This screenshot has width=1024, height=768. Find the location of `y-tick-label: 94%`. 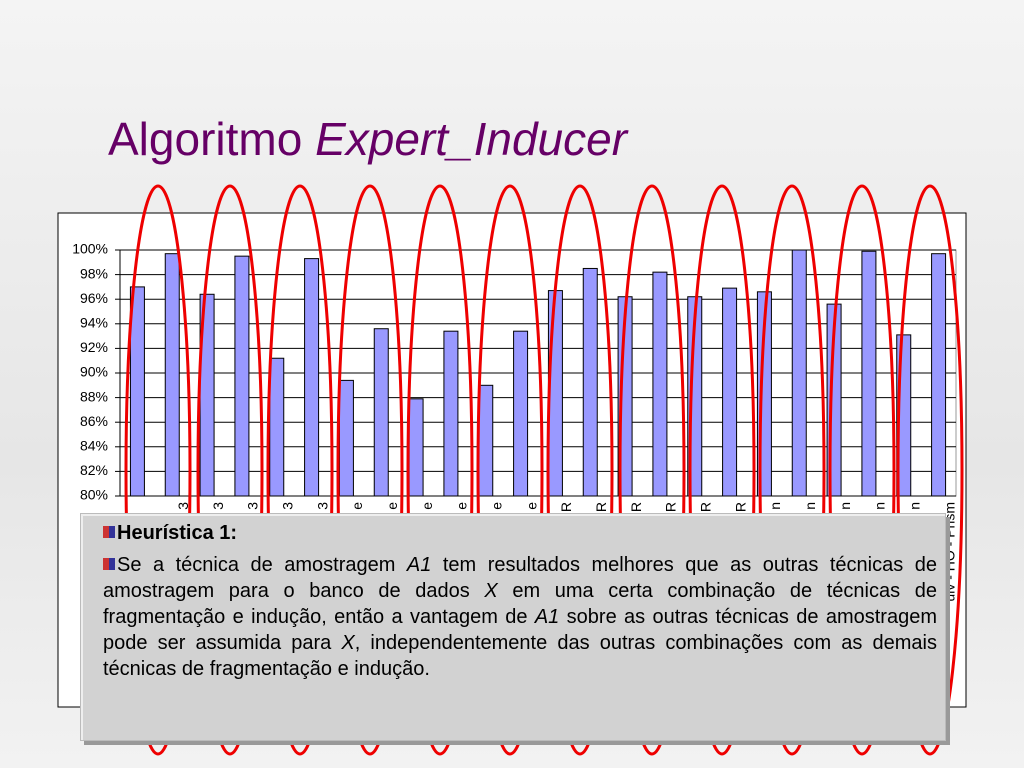

y-tick-label: 94% is located at coordinates (94, 323).